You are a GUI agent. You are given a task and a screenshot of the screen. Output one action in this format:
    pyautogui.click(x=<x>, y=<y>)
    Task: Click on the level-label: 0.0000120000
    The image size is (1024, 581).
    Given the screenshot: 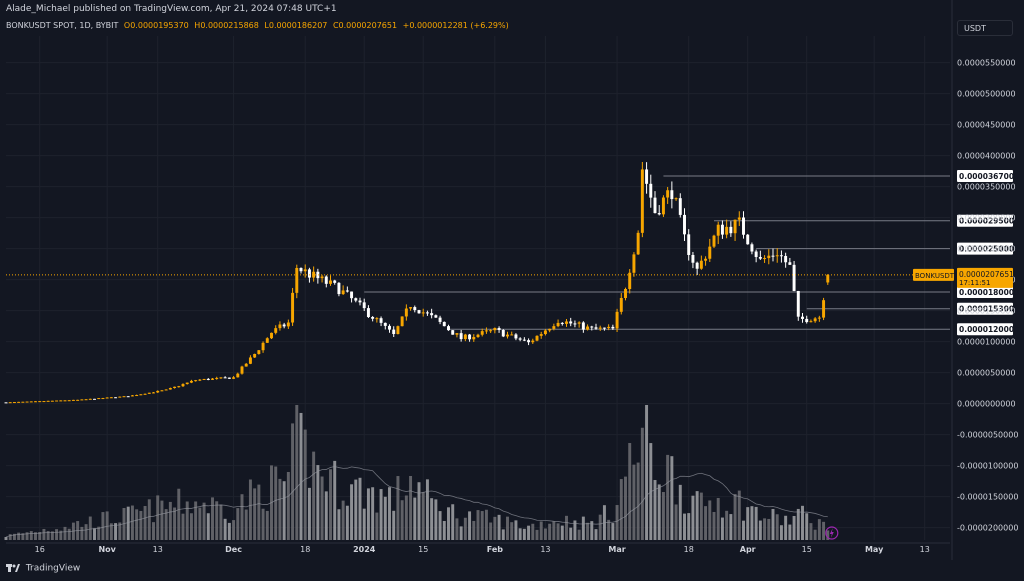 What is the action you would take?
    pyautogui.click(x=989, y=329)
    